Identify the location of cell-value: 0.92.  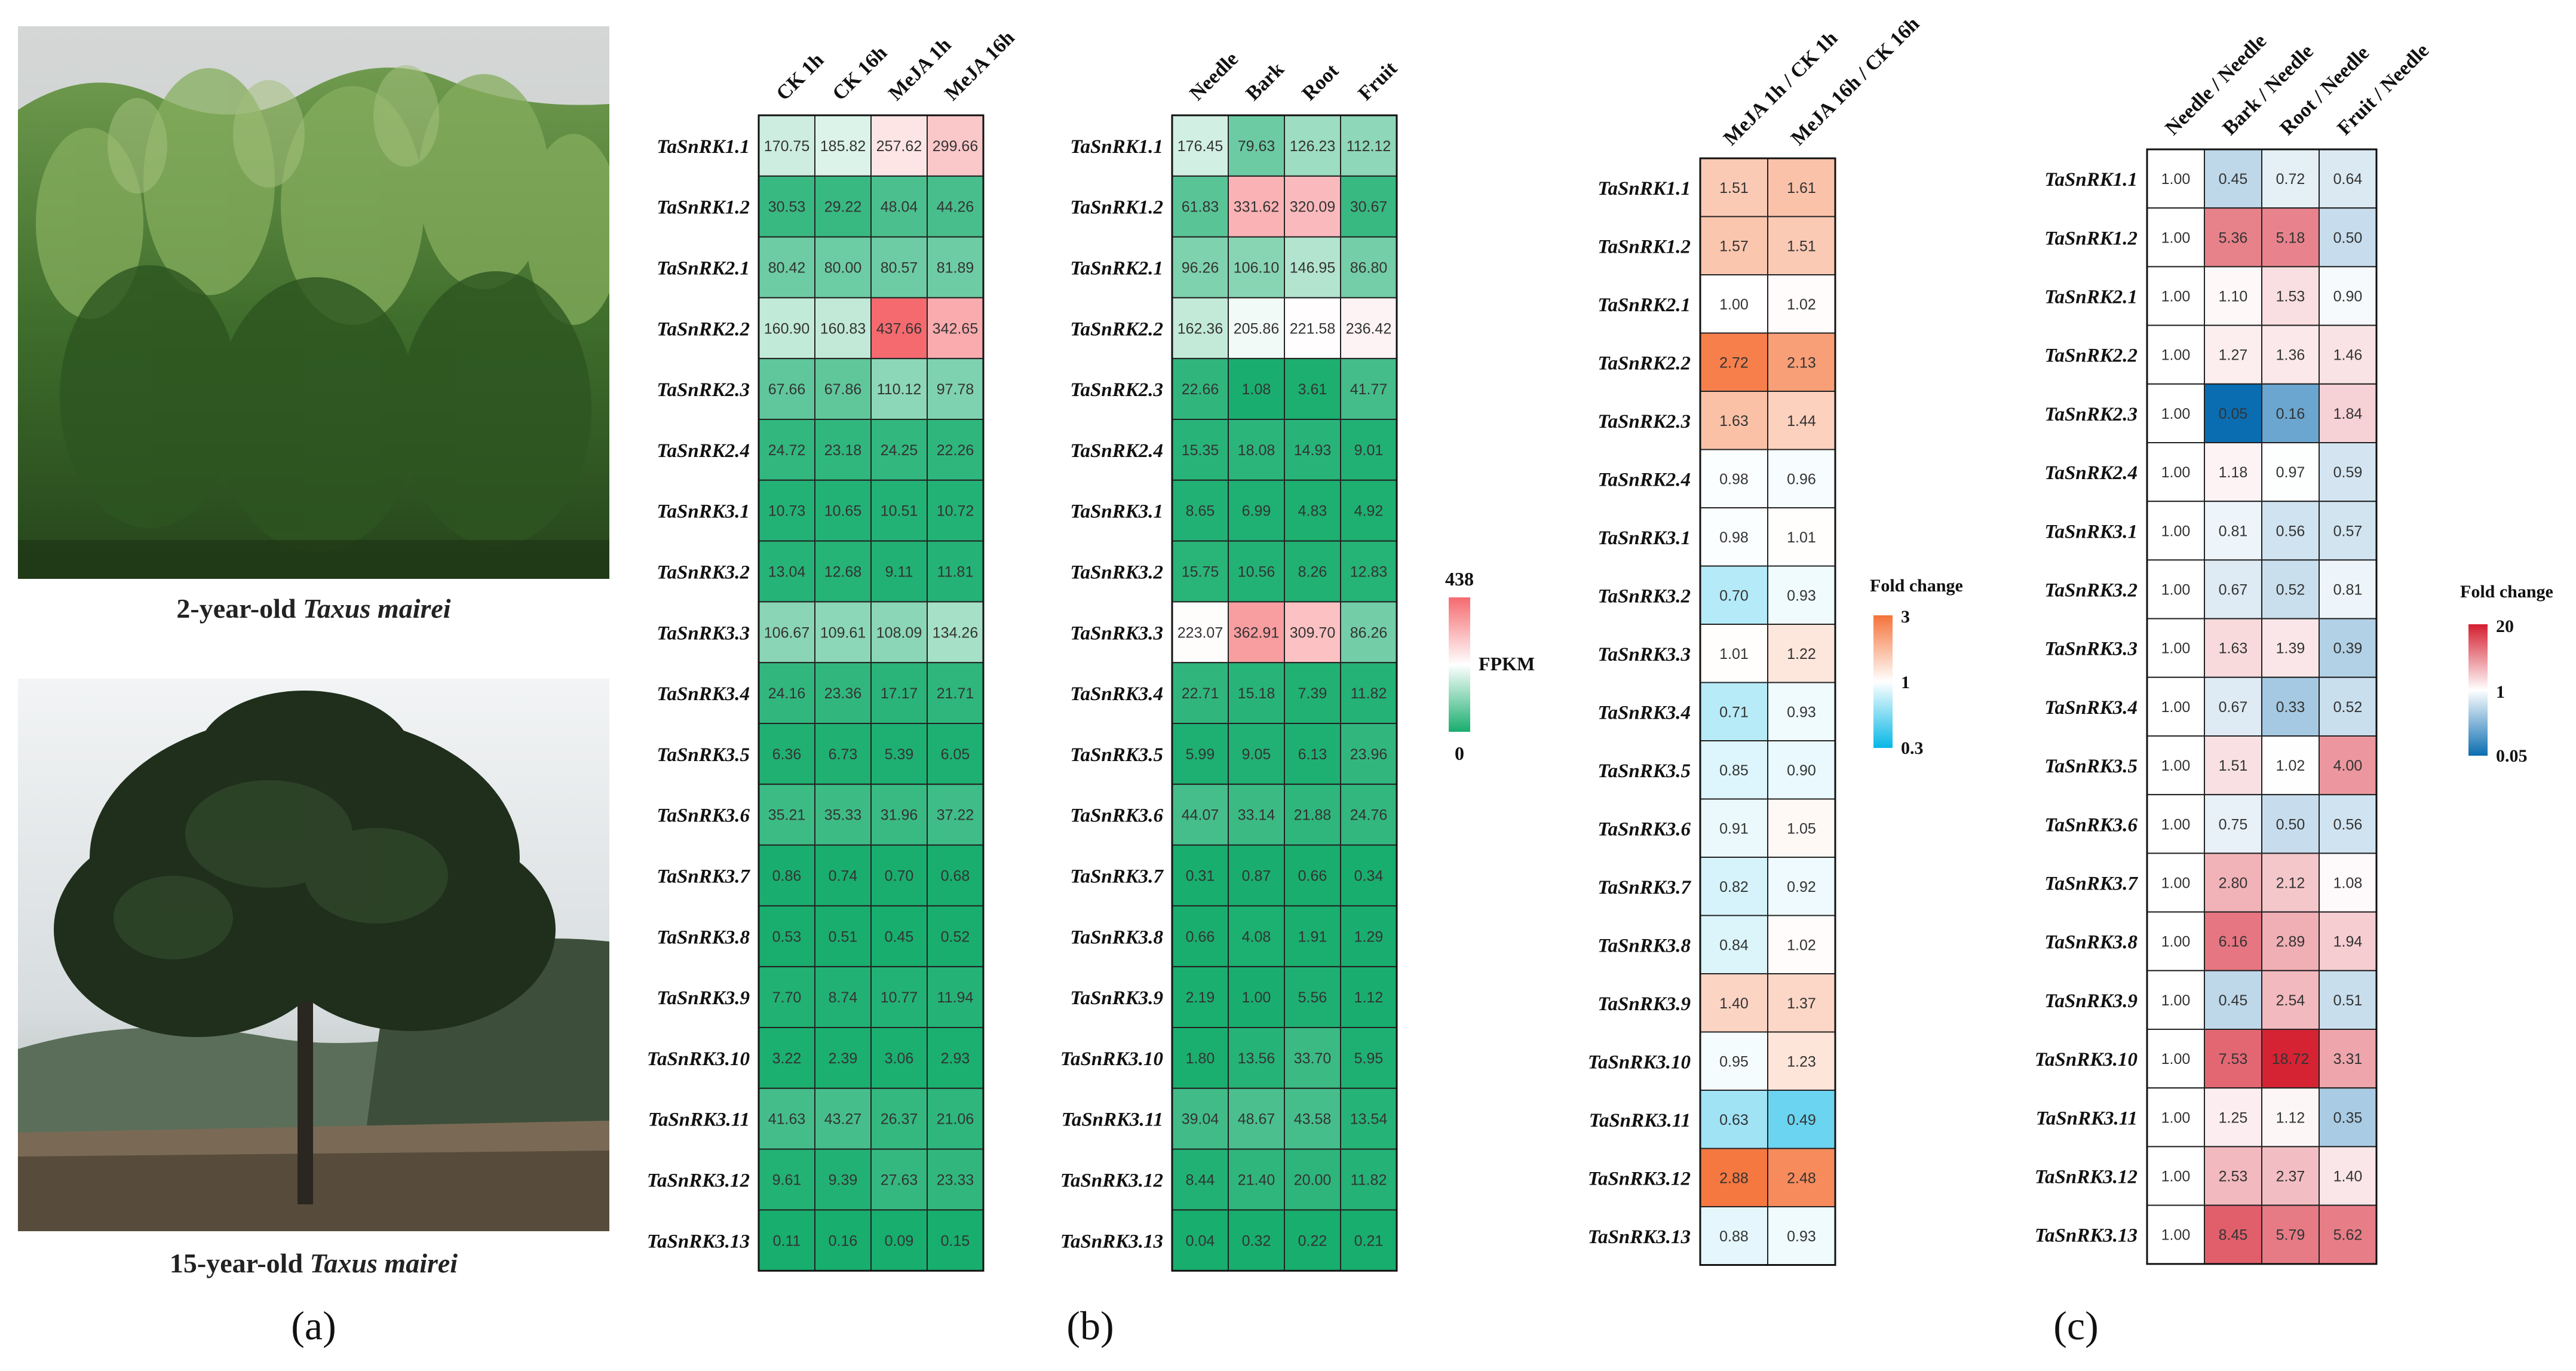
(1801, 887).